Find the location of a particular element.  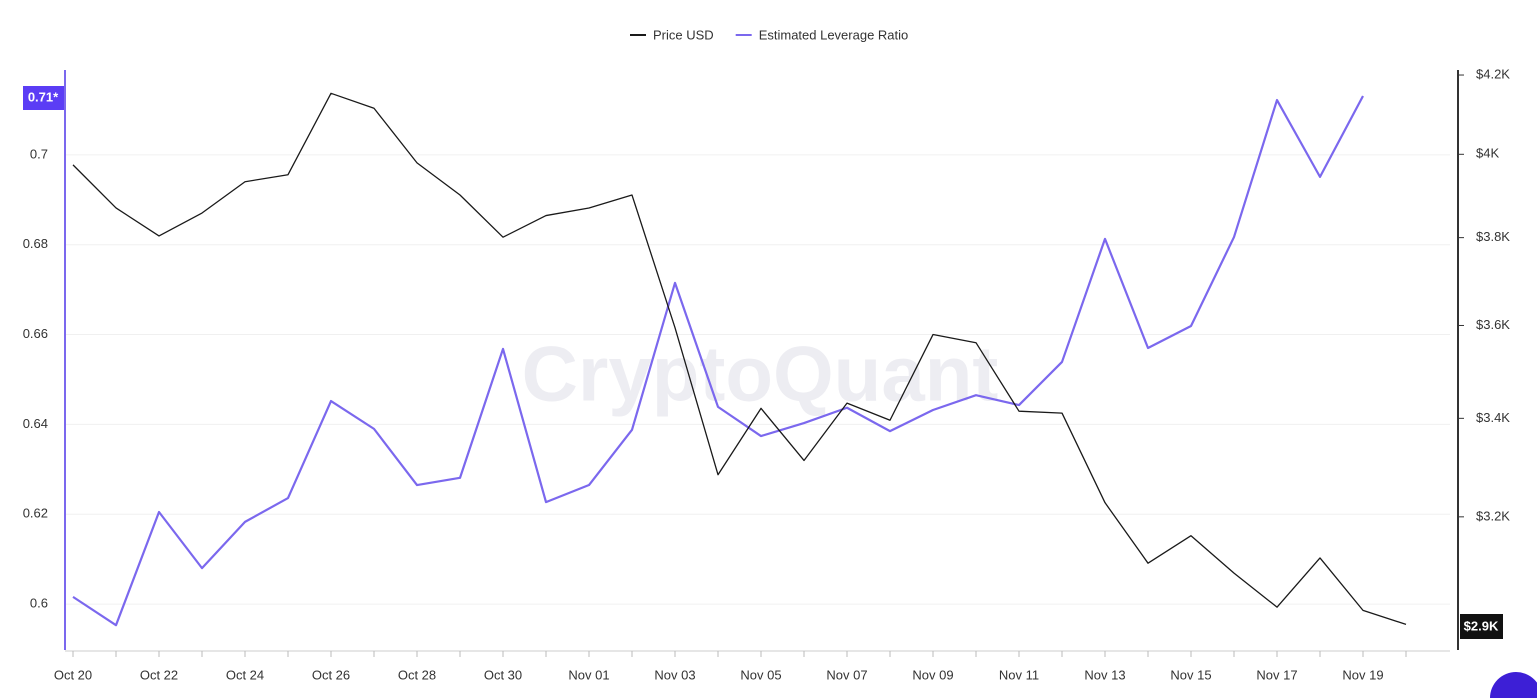

x-tick-label: Nov 01 is located at coordinates (588, 674).